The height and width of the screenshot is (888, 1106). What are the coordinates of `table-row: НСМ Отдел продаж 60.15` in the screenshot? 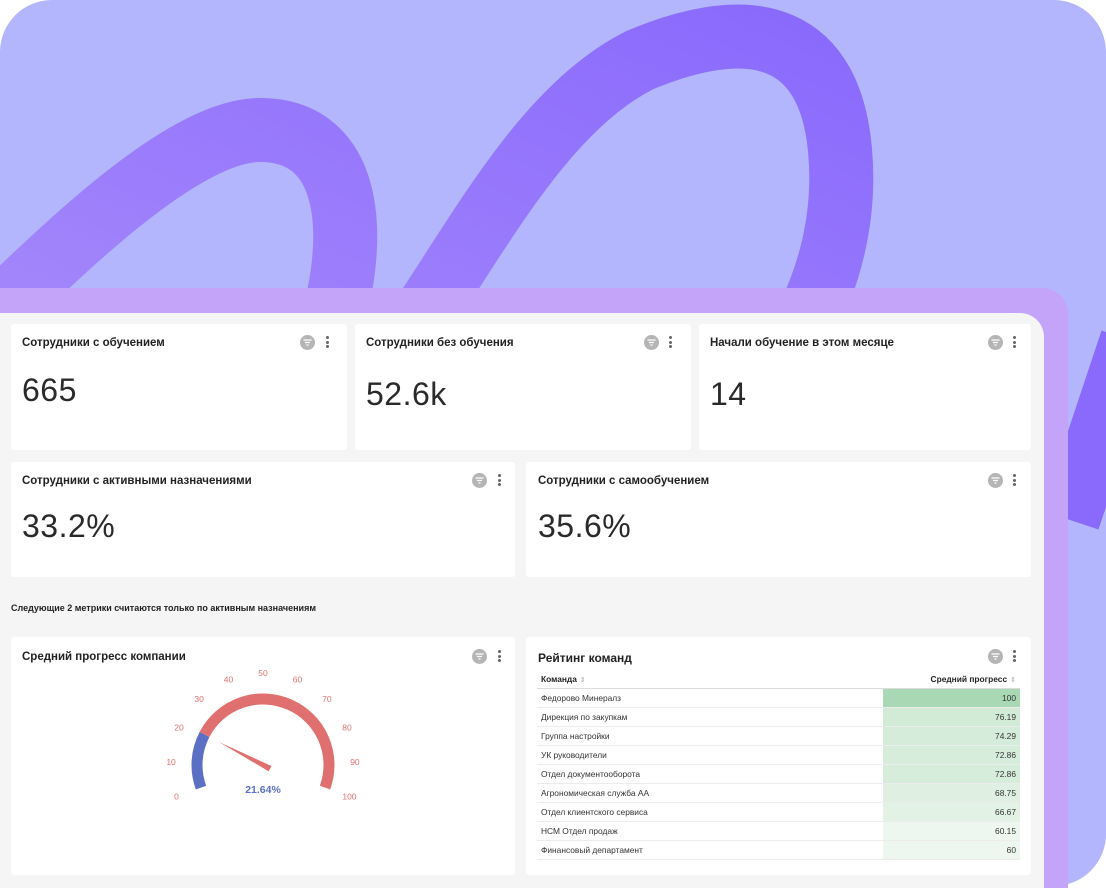 It's located at (778, 831).